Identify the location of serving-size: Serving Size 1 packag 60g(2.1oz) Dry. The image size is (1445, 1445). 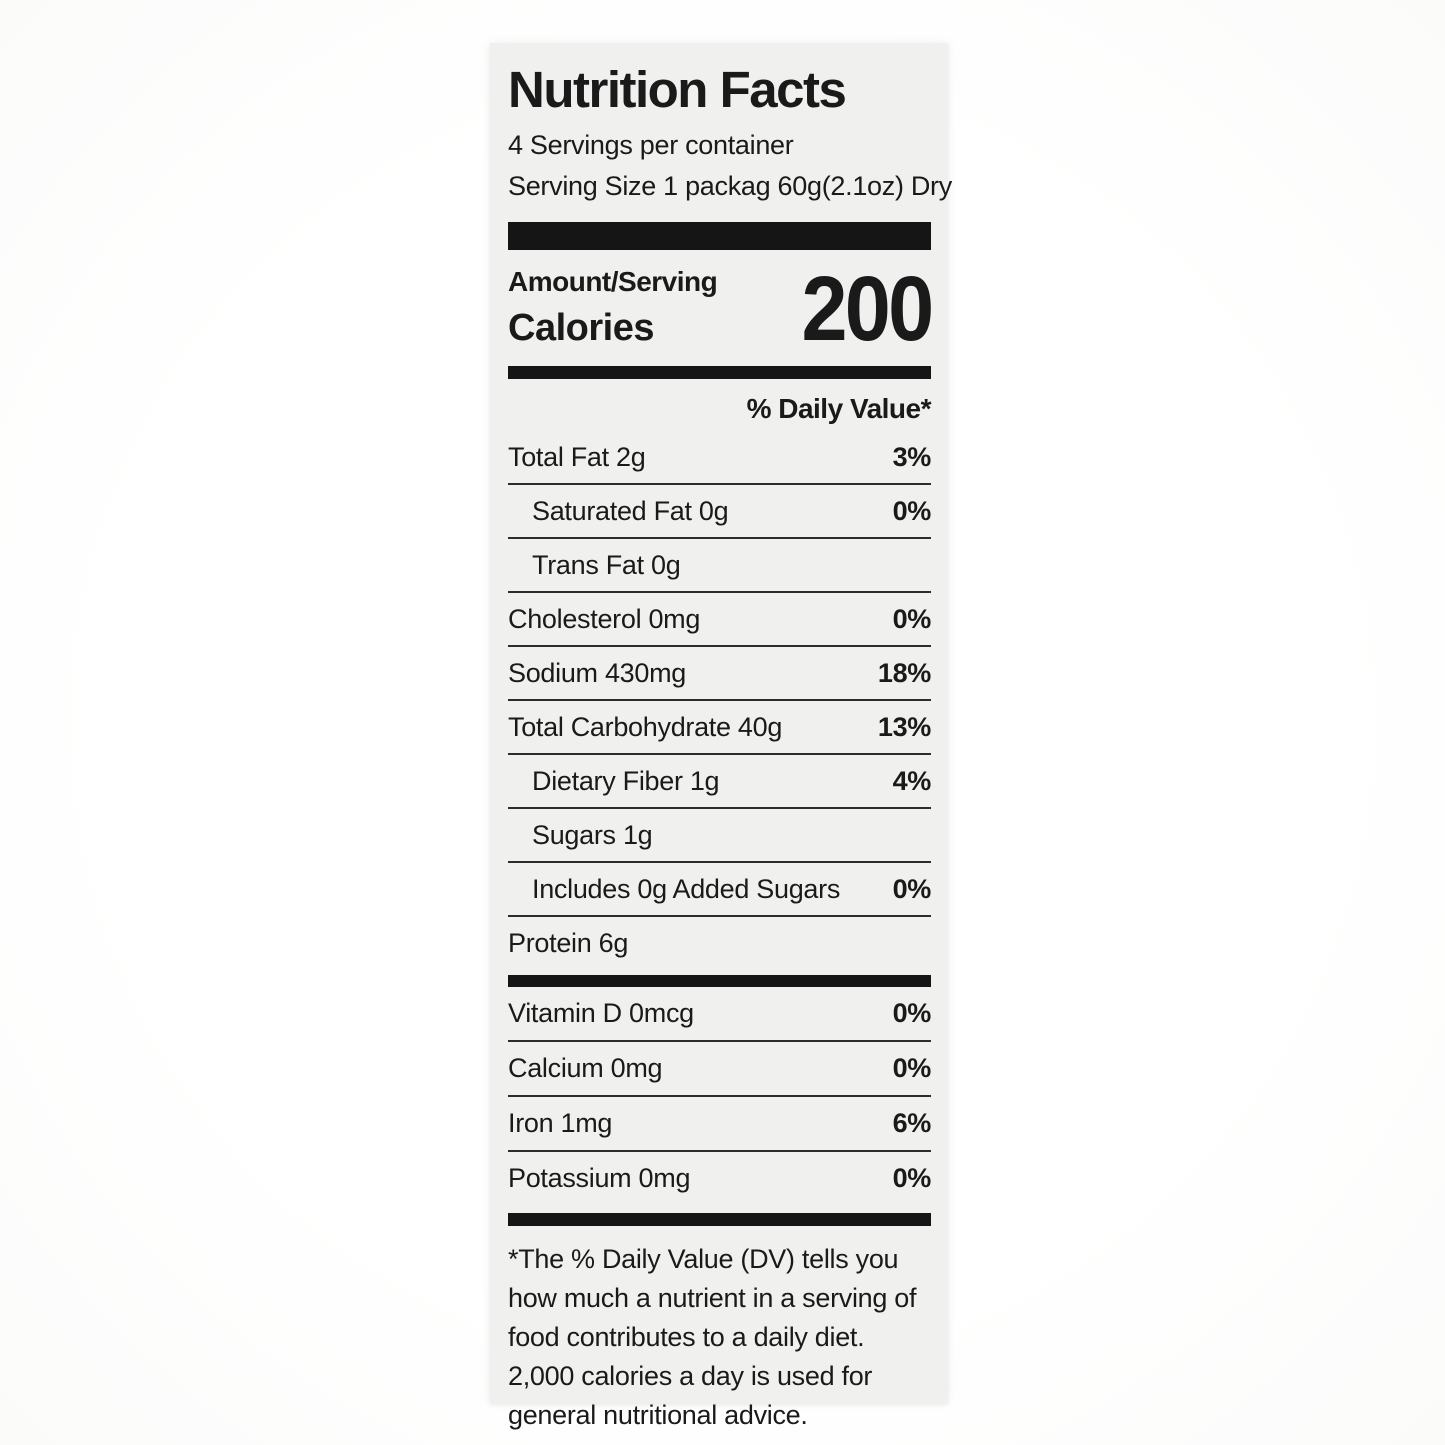
(730, 186).